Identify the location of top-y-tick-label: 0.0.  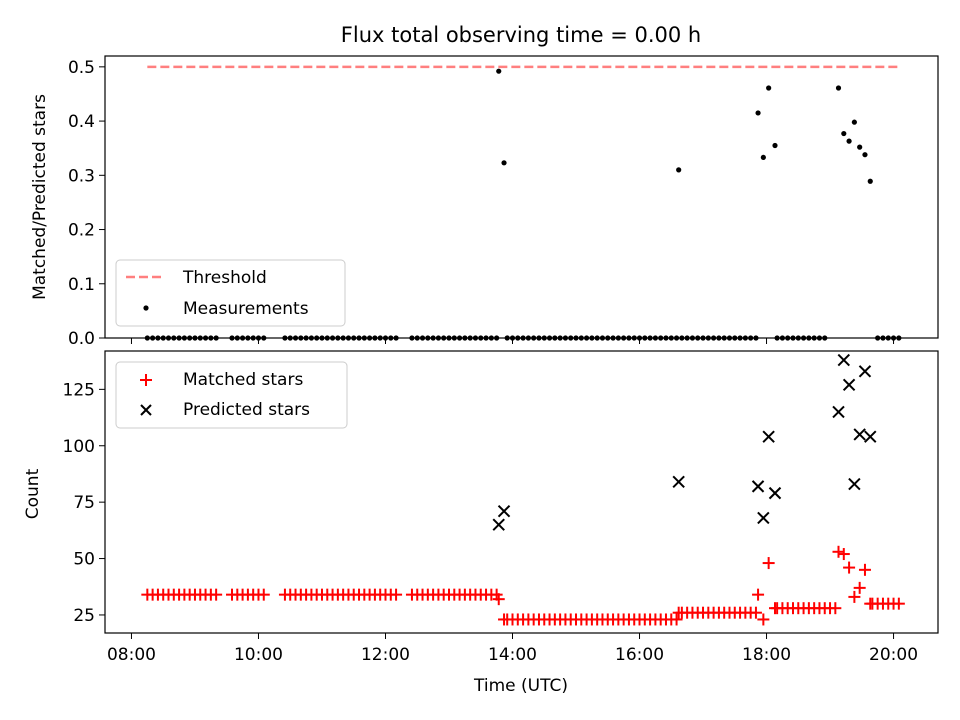
(81, 339).